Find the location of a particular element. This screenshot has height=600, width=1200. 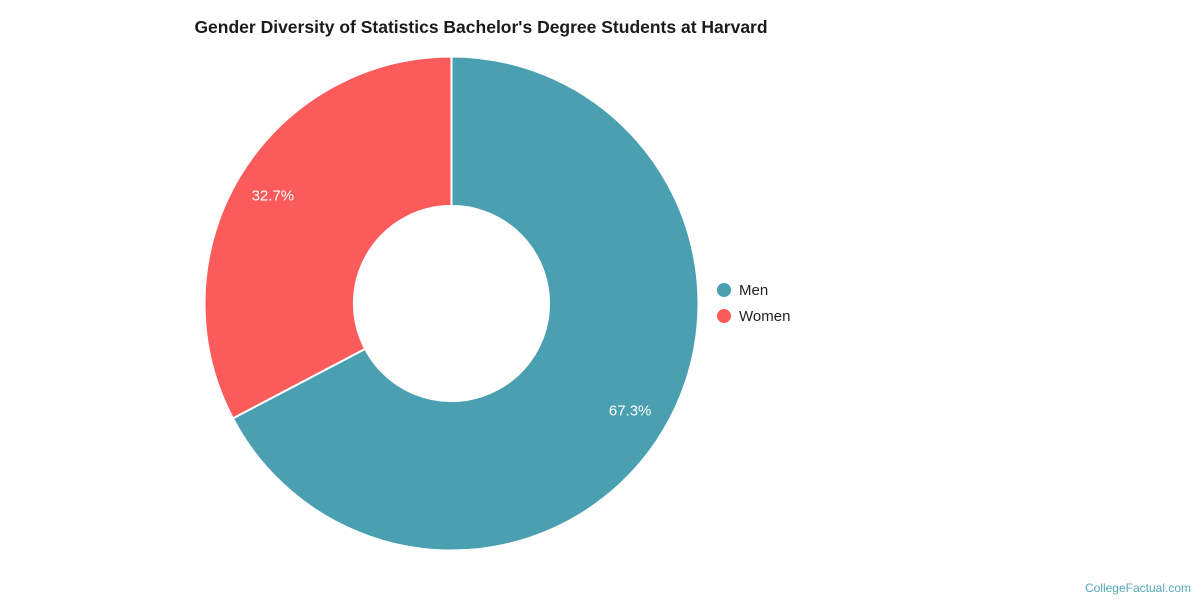

pie-slice-women is located at coordinates (328, 237).